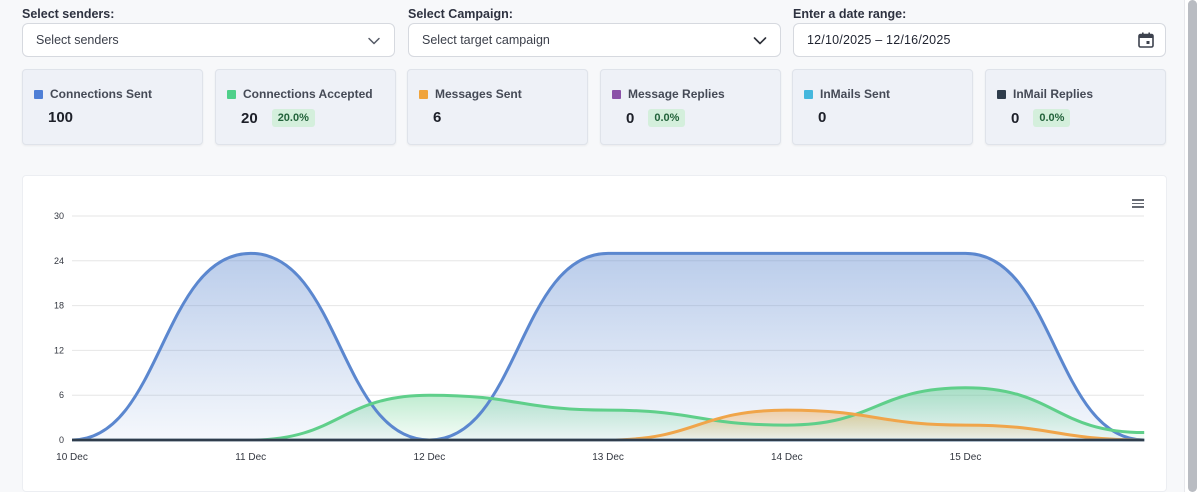 The height and width of the screenshot is (492, 1200). What do you see at coordinates (787, 457) in the screenshot?
I see `x-tick-label: 14 Dec` at bounding box center [787, 457].